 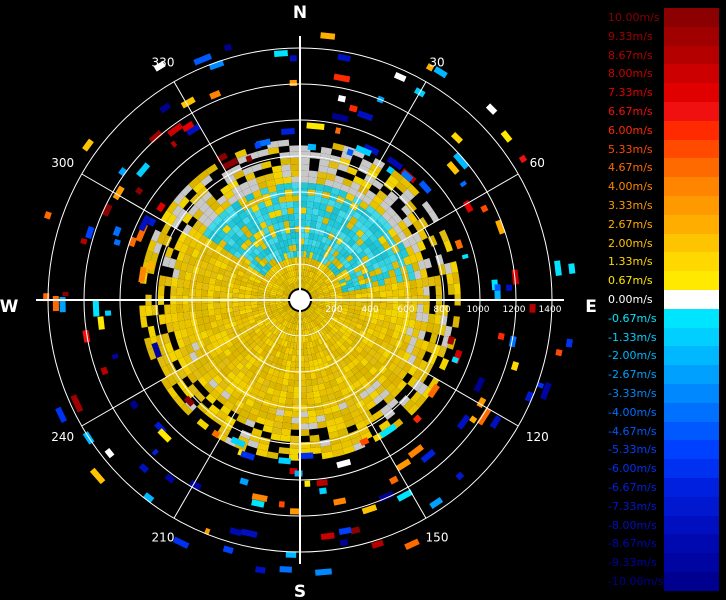 What do you see at coordinates (369, 310) in the screenshot?
I see `range-label: 400` at bounding box center [369, 310].